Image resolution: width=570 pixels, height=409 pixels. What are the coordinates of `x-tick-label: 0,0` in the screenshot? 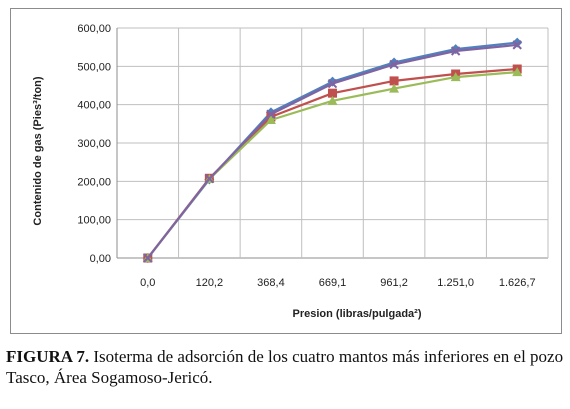 It's located at (147, 283).